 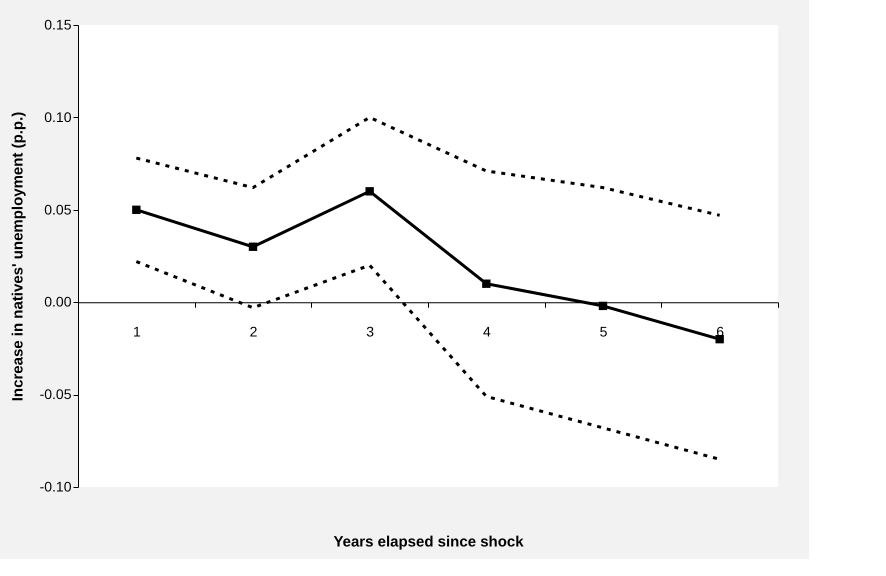 I want to click on x-tick-label: 4, so click(x=486, y=332).